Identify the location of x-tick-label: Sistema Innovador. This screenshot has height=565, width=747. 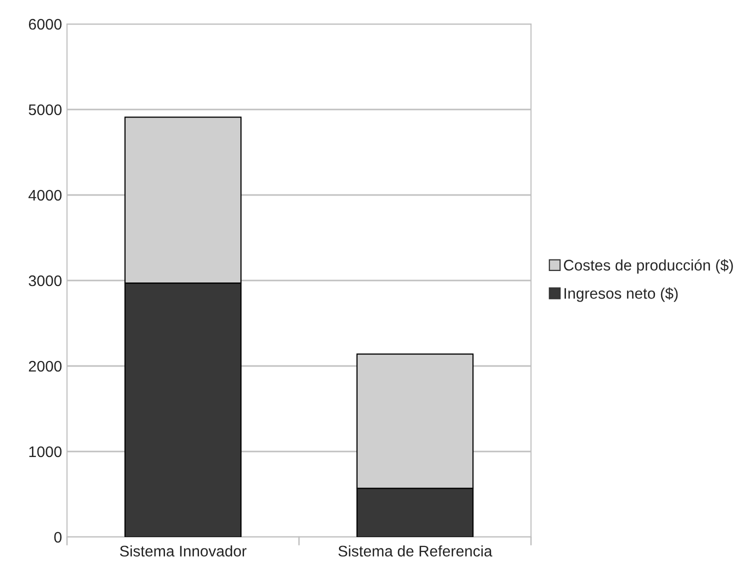
(183, 551).